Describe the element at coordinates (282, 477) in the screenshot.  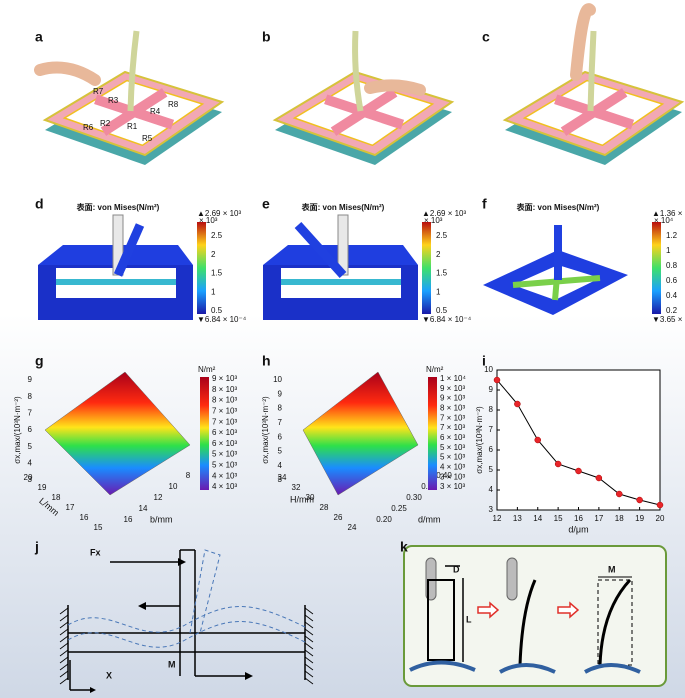
I see `x-tick-label: 34` at that location.